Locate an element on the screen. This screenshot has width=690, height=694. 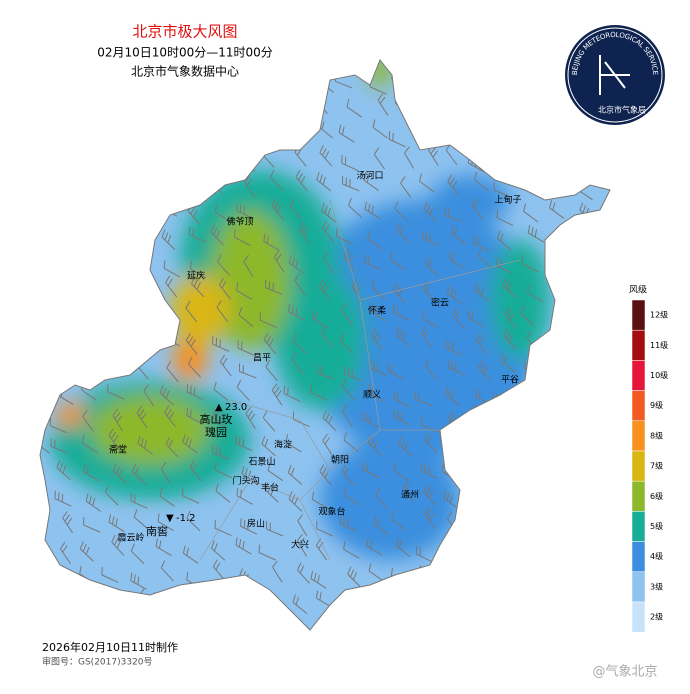
legend-title: 风级 is located at coordinates (638, 290).